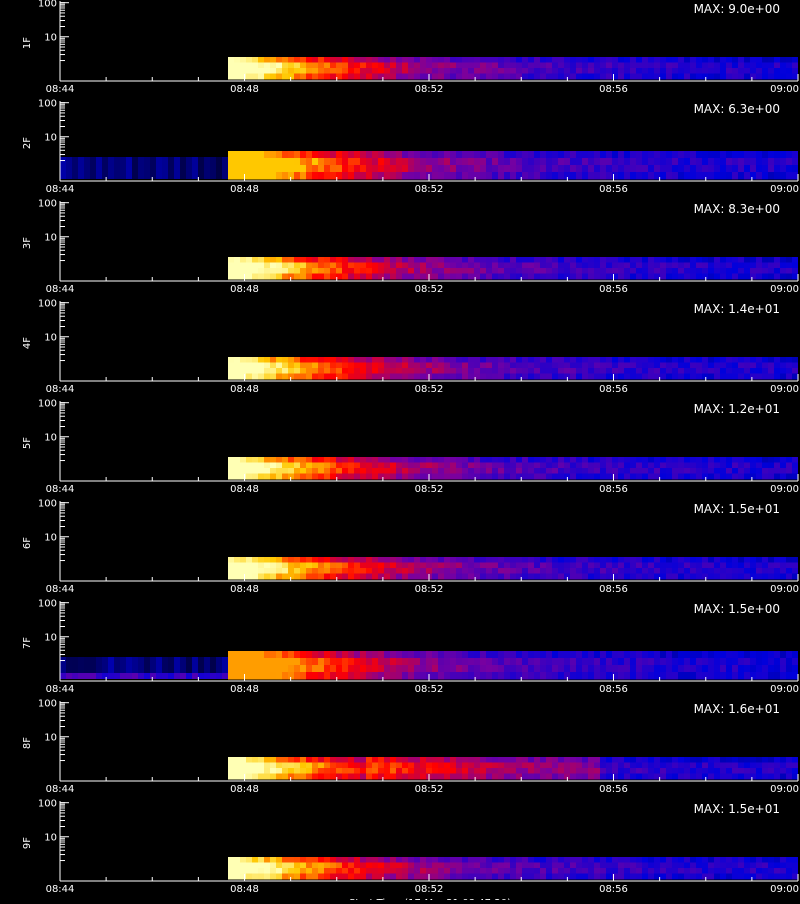 This screenshot has height=904, width=800. I want to click on panel-label: 1F, so click(27, 43).